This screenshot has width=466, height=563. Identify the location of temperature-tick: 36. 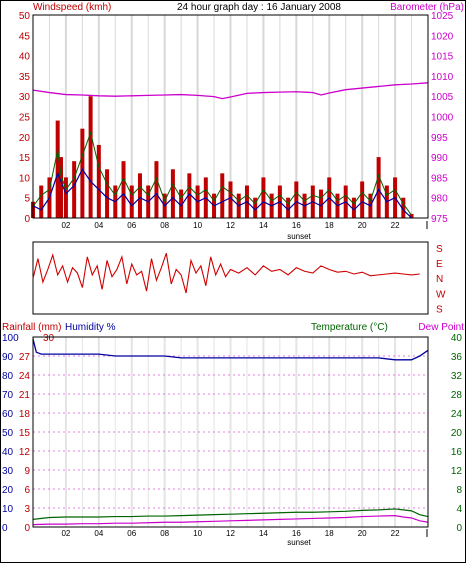
(457, 357).